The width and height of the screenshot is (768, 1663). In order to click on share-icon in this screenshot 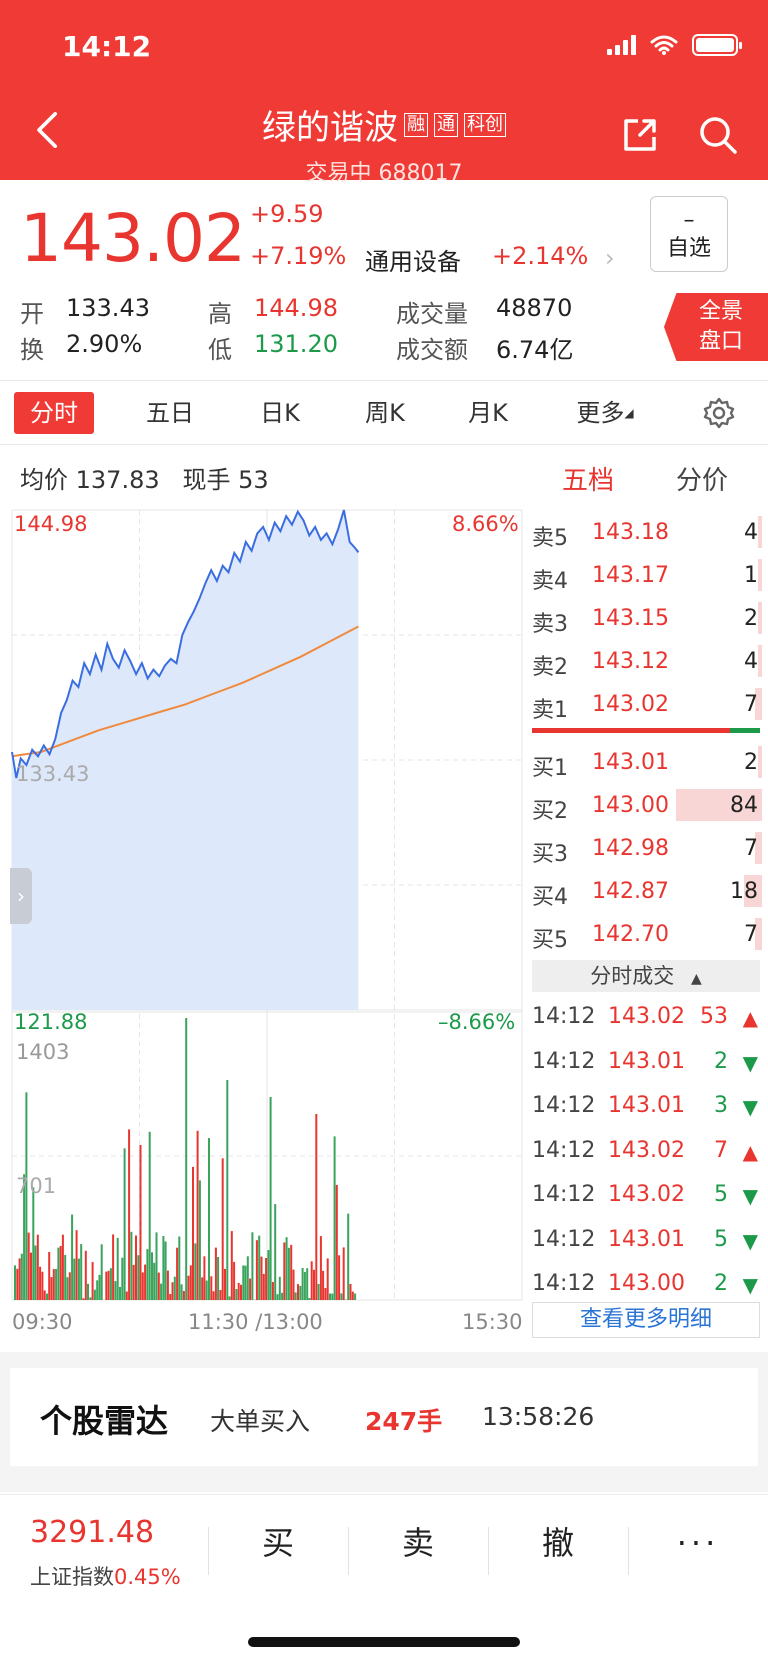, I will do `click(640, 135)`.